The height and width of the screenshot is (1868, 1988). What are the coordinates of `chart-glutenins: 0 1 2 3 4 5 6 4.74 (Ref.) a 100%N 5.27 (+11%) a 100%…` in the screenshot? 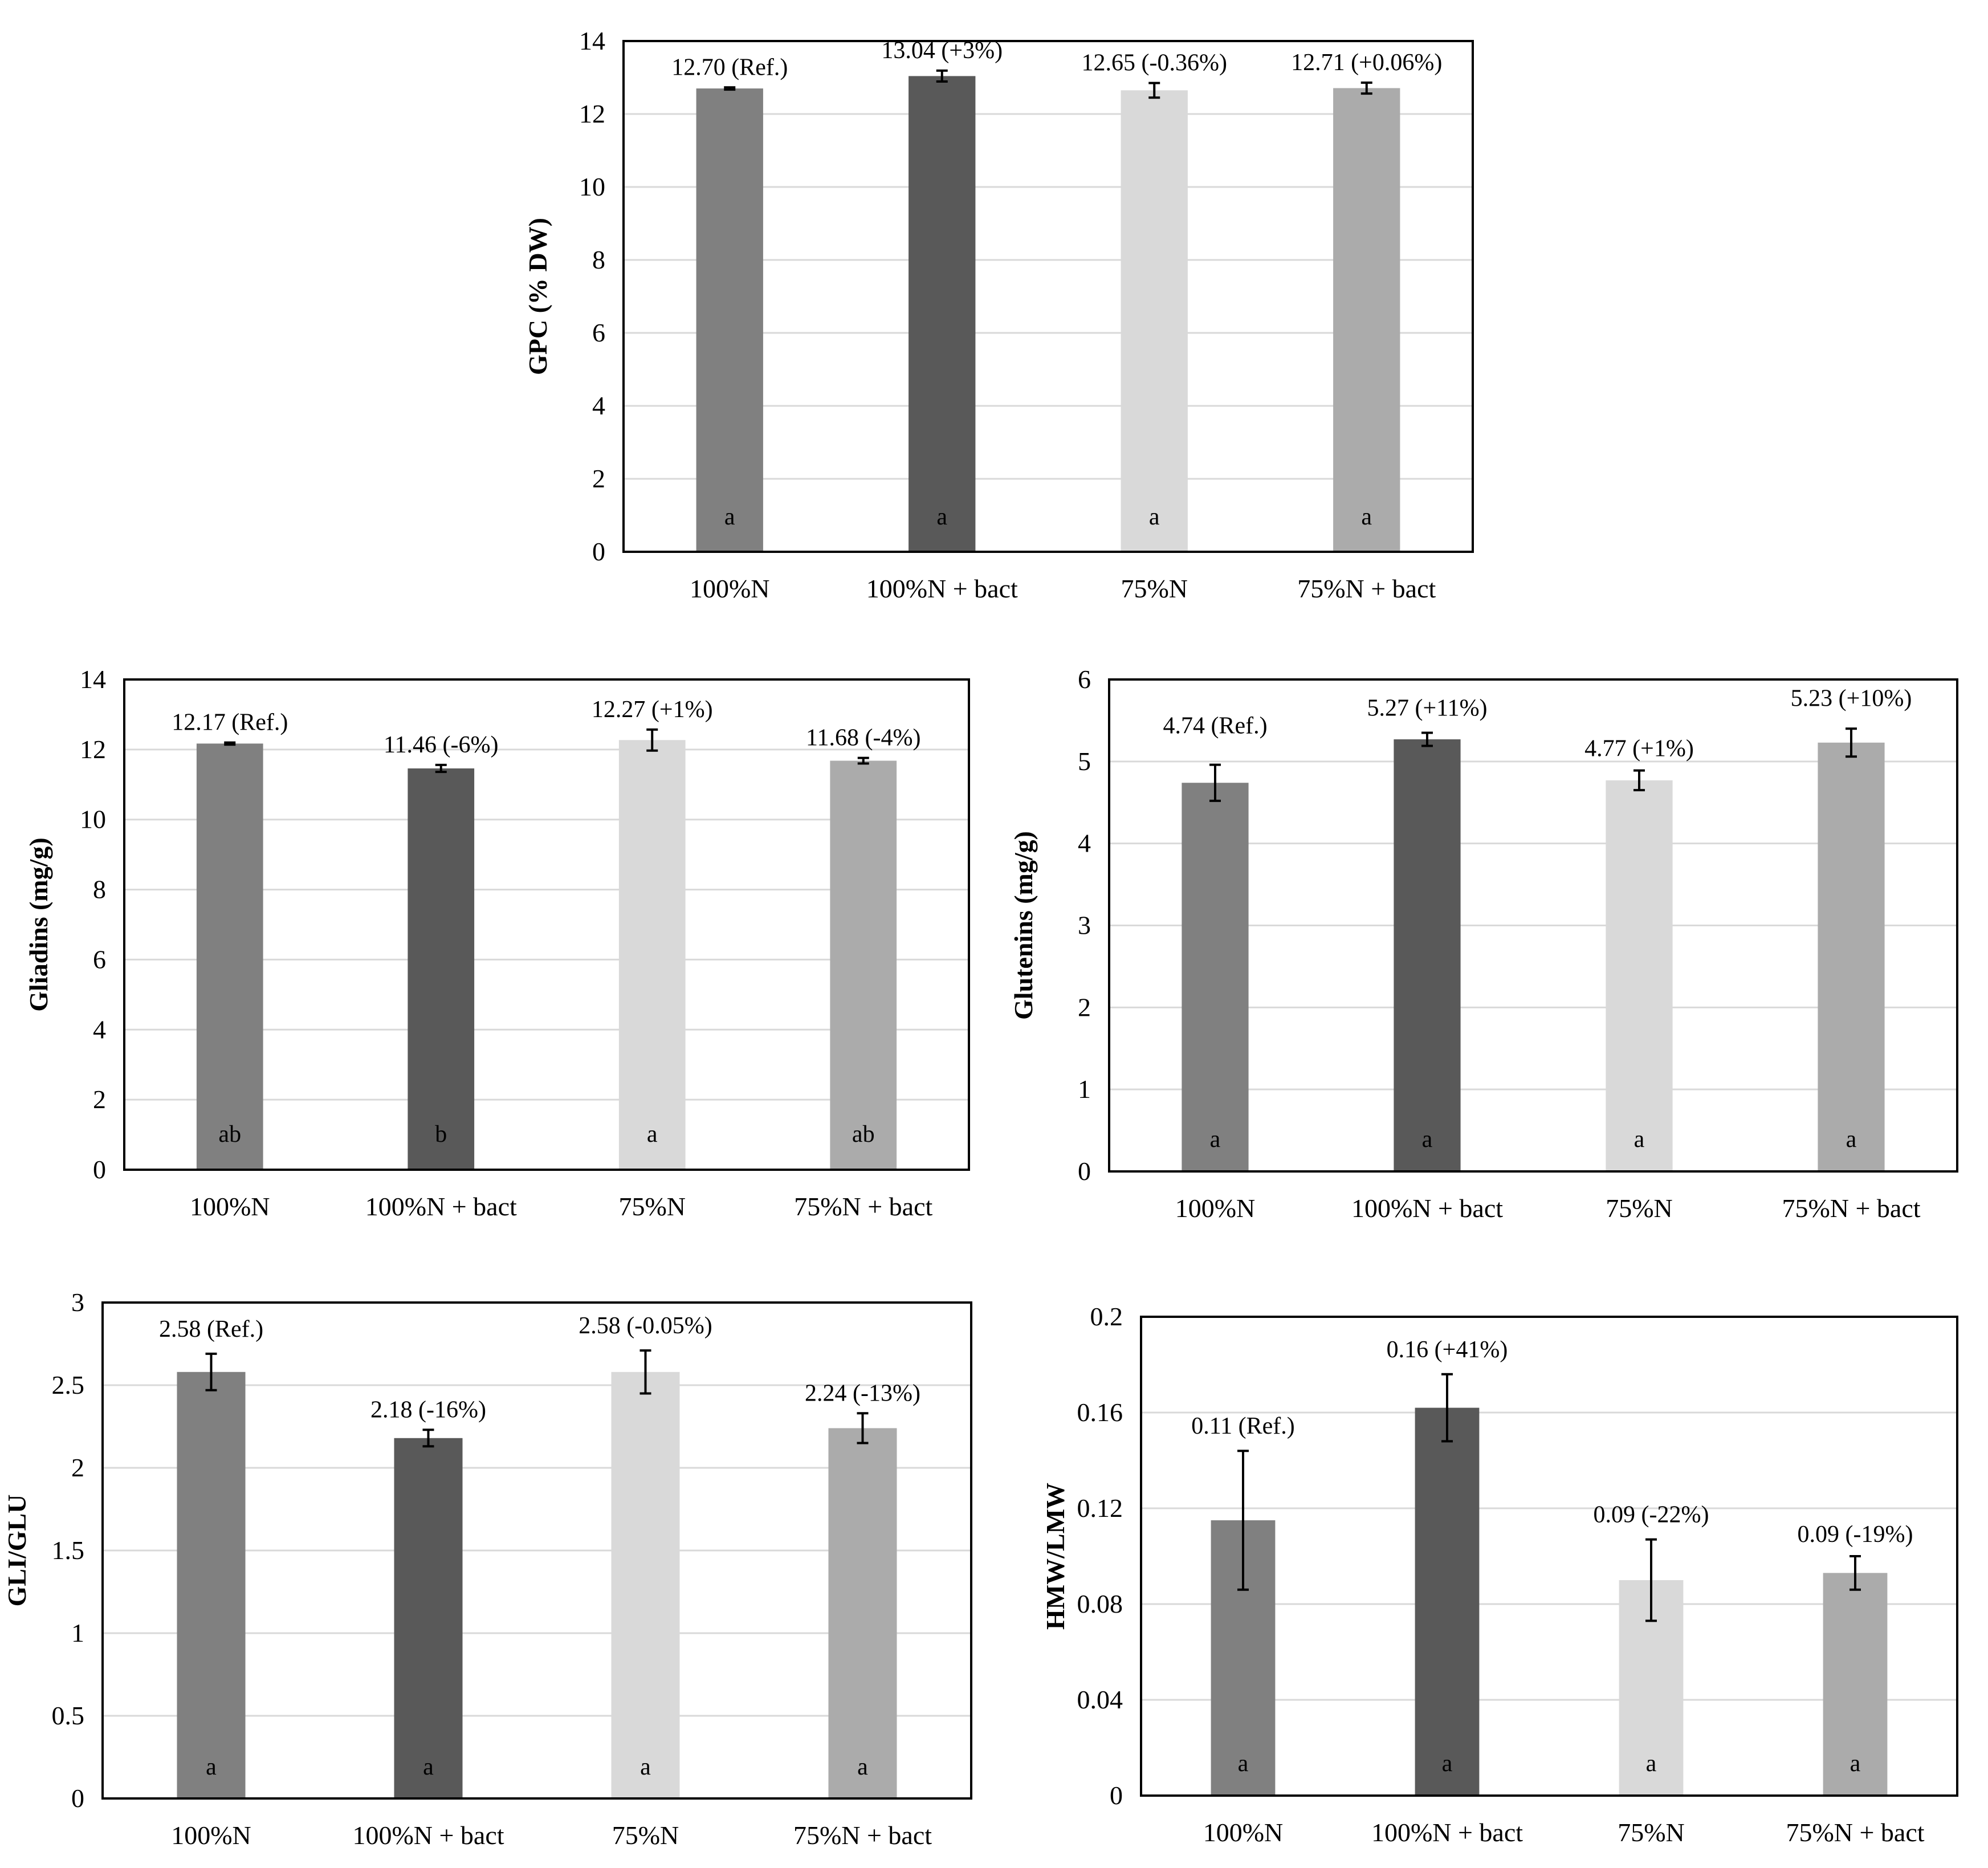 It's located at (1483, 944).